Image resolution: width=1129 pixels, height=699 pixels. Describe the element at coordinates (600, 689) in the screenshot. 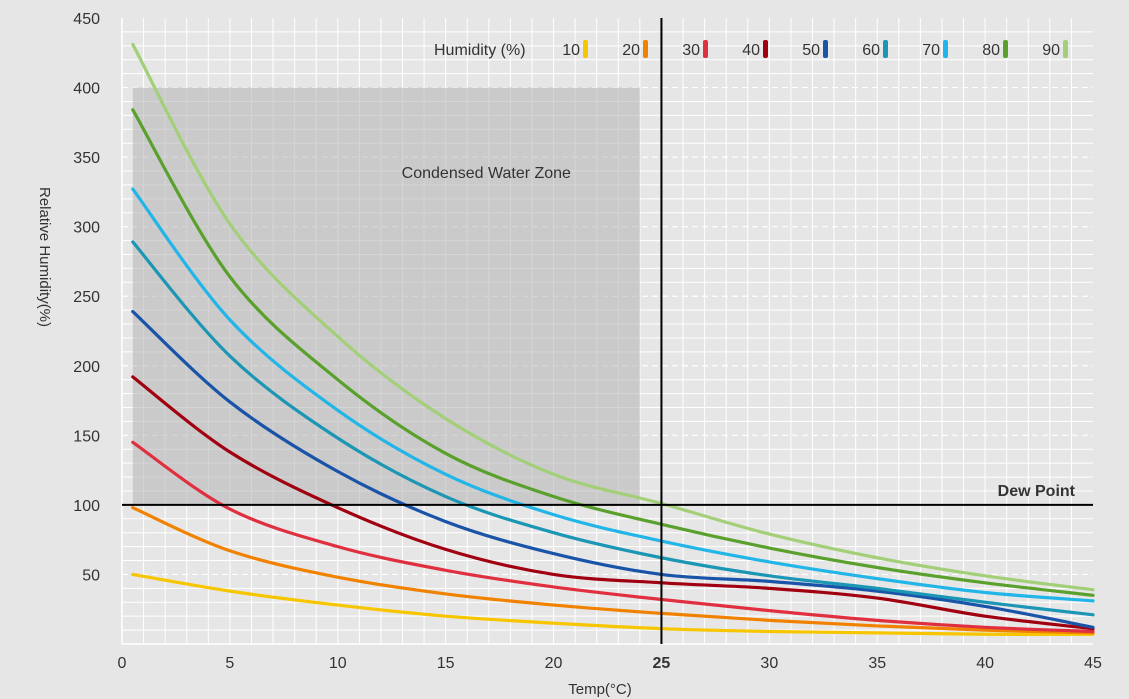

I see `x-axis-title: Temp(°C)` at that location.